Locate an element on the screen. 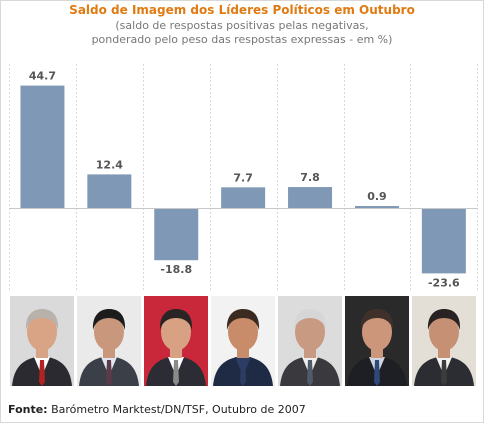 Image resolution: width=484 pixels, height=423 pixels. bar-value-label-7: -23.6 is located at coordinates (444, 282).